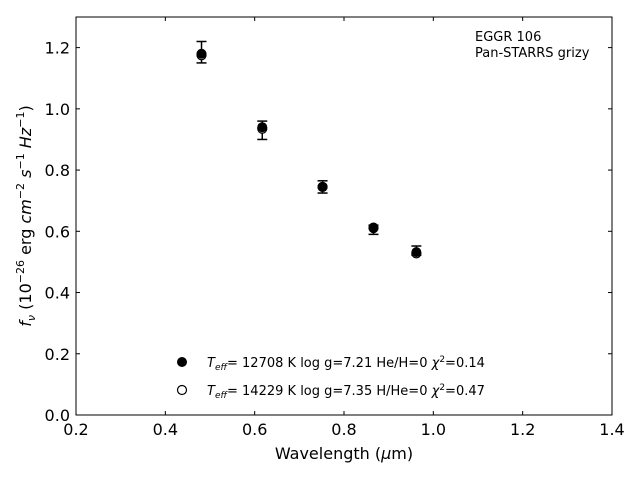  What do you see at coordinates (346, 392) in the screenshot?
I see `legend-entry-2: Teff= 14229 K log g=7.35 H/He=0 χ2=0.47` at bounding box center [346, 392].